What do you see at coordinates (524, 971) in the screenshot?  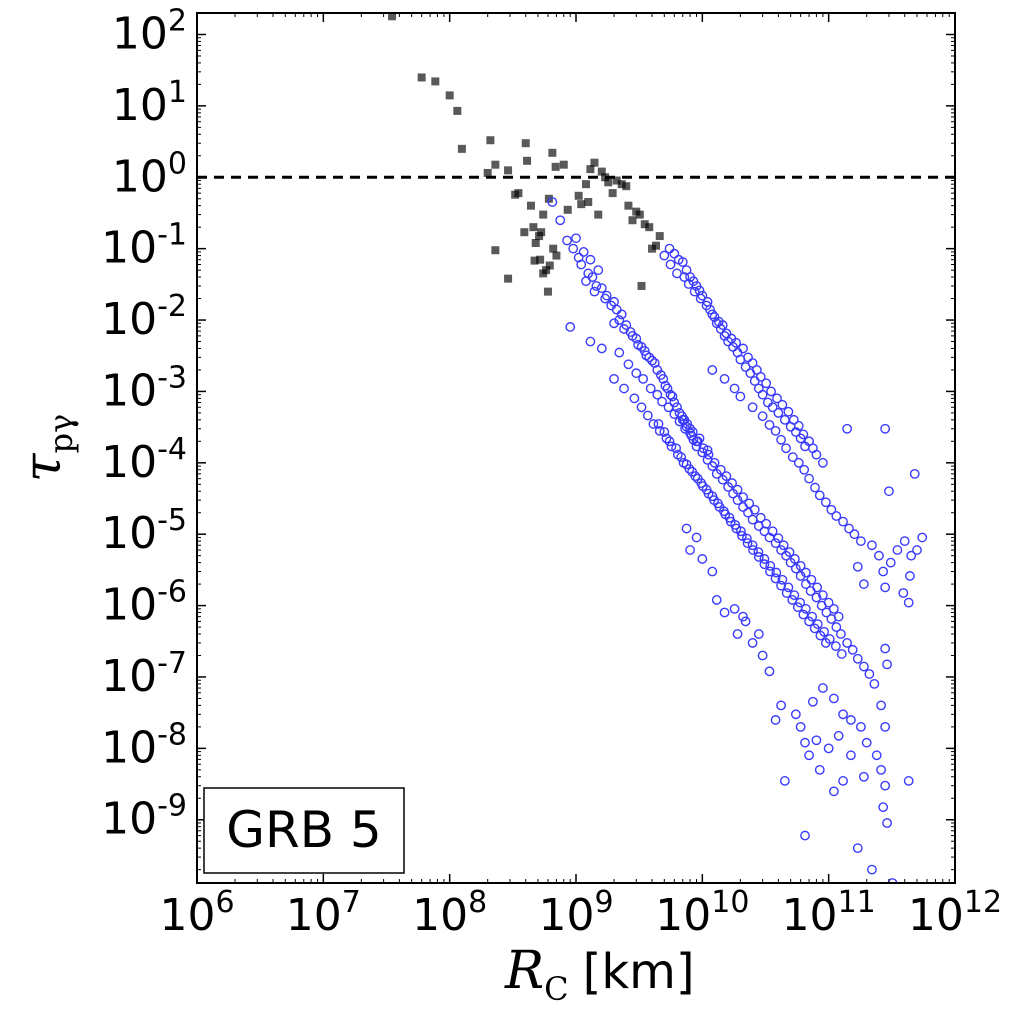 I see `x-axis-label-symbol: R` at bounding box center [524, 971].